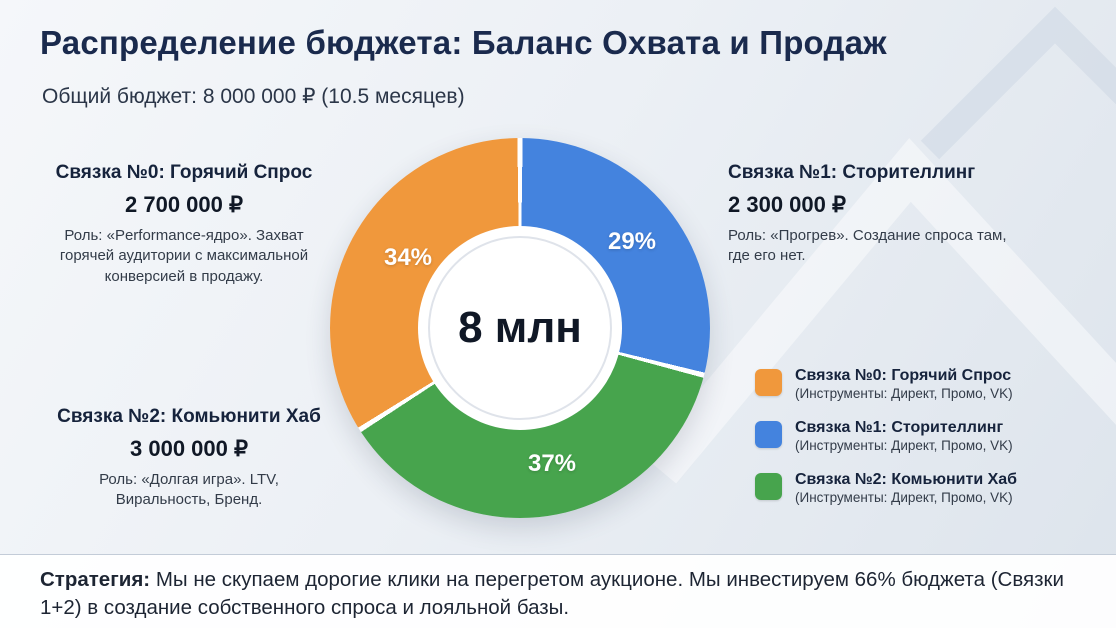 This screenshot has width=1116, height=628. What do you see at coordinates (189, 416) in the screenshot?
I see `annotation-title: Связка №2: Комьюнити Хаб` at bounding box center [189, 416].